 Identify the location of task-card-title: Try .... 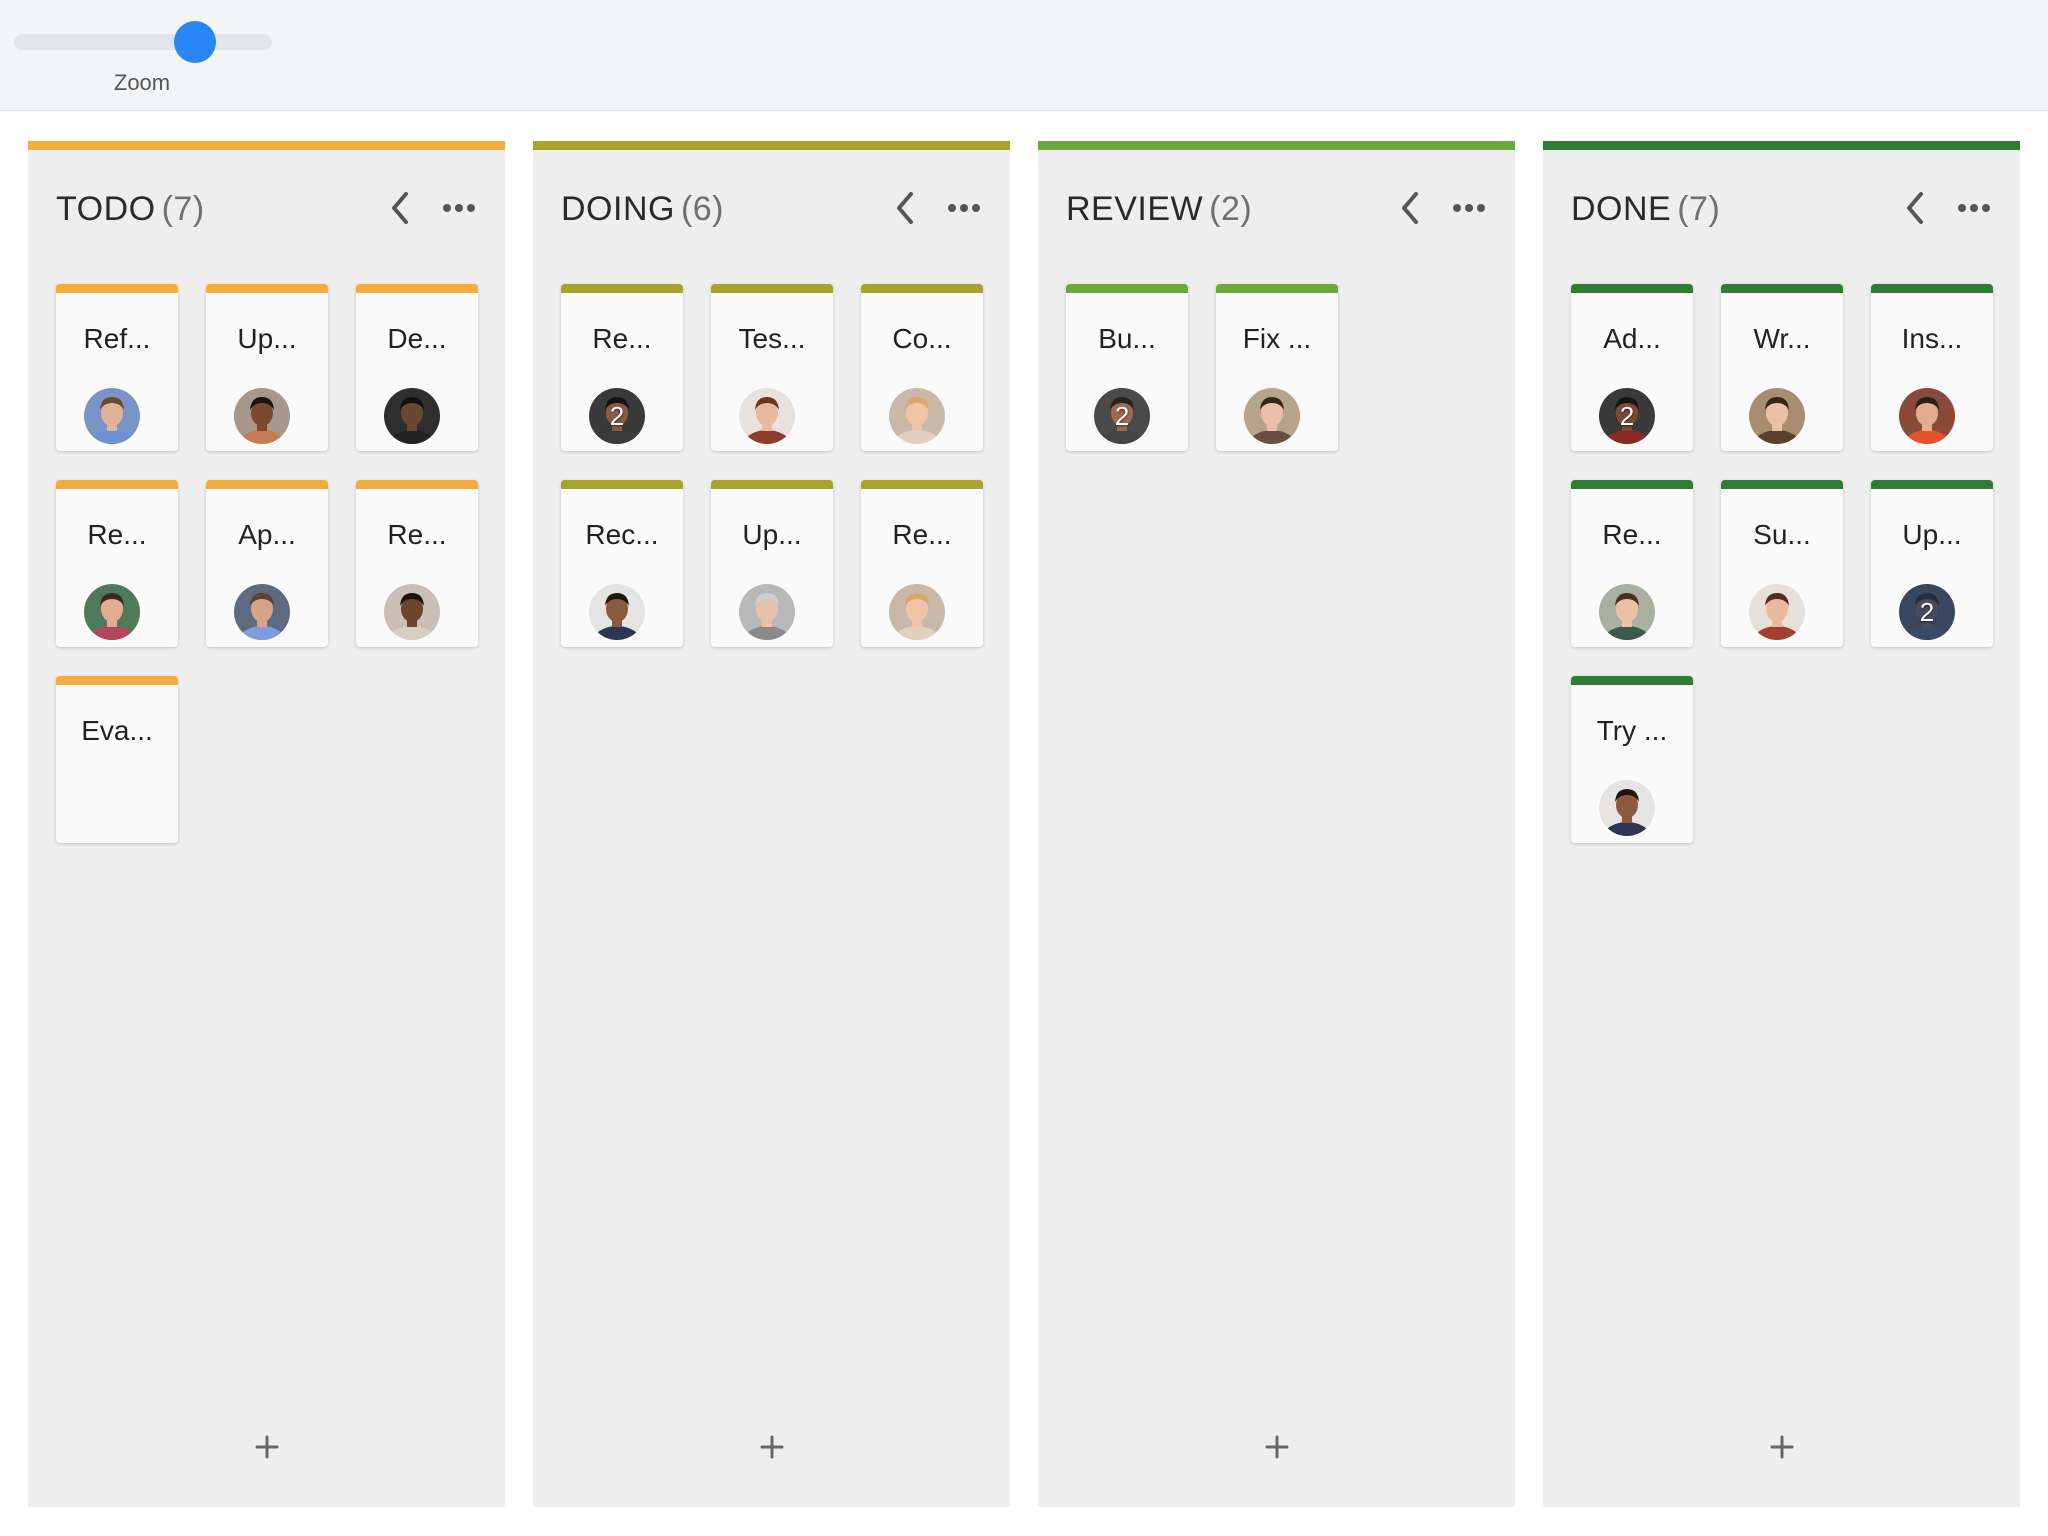
(1632, 730).